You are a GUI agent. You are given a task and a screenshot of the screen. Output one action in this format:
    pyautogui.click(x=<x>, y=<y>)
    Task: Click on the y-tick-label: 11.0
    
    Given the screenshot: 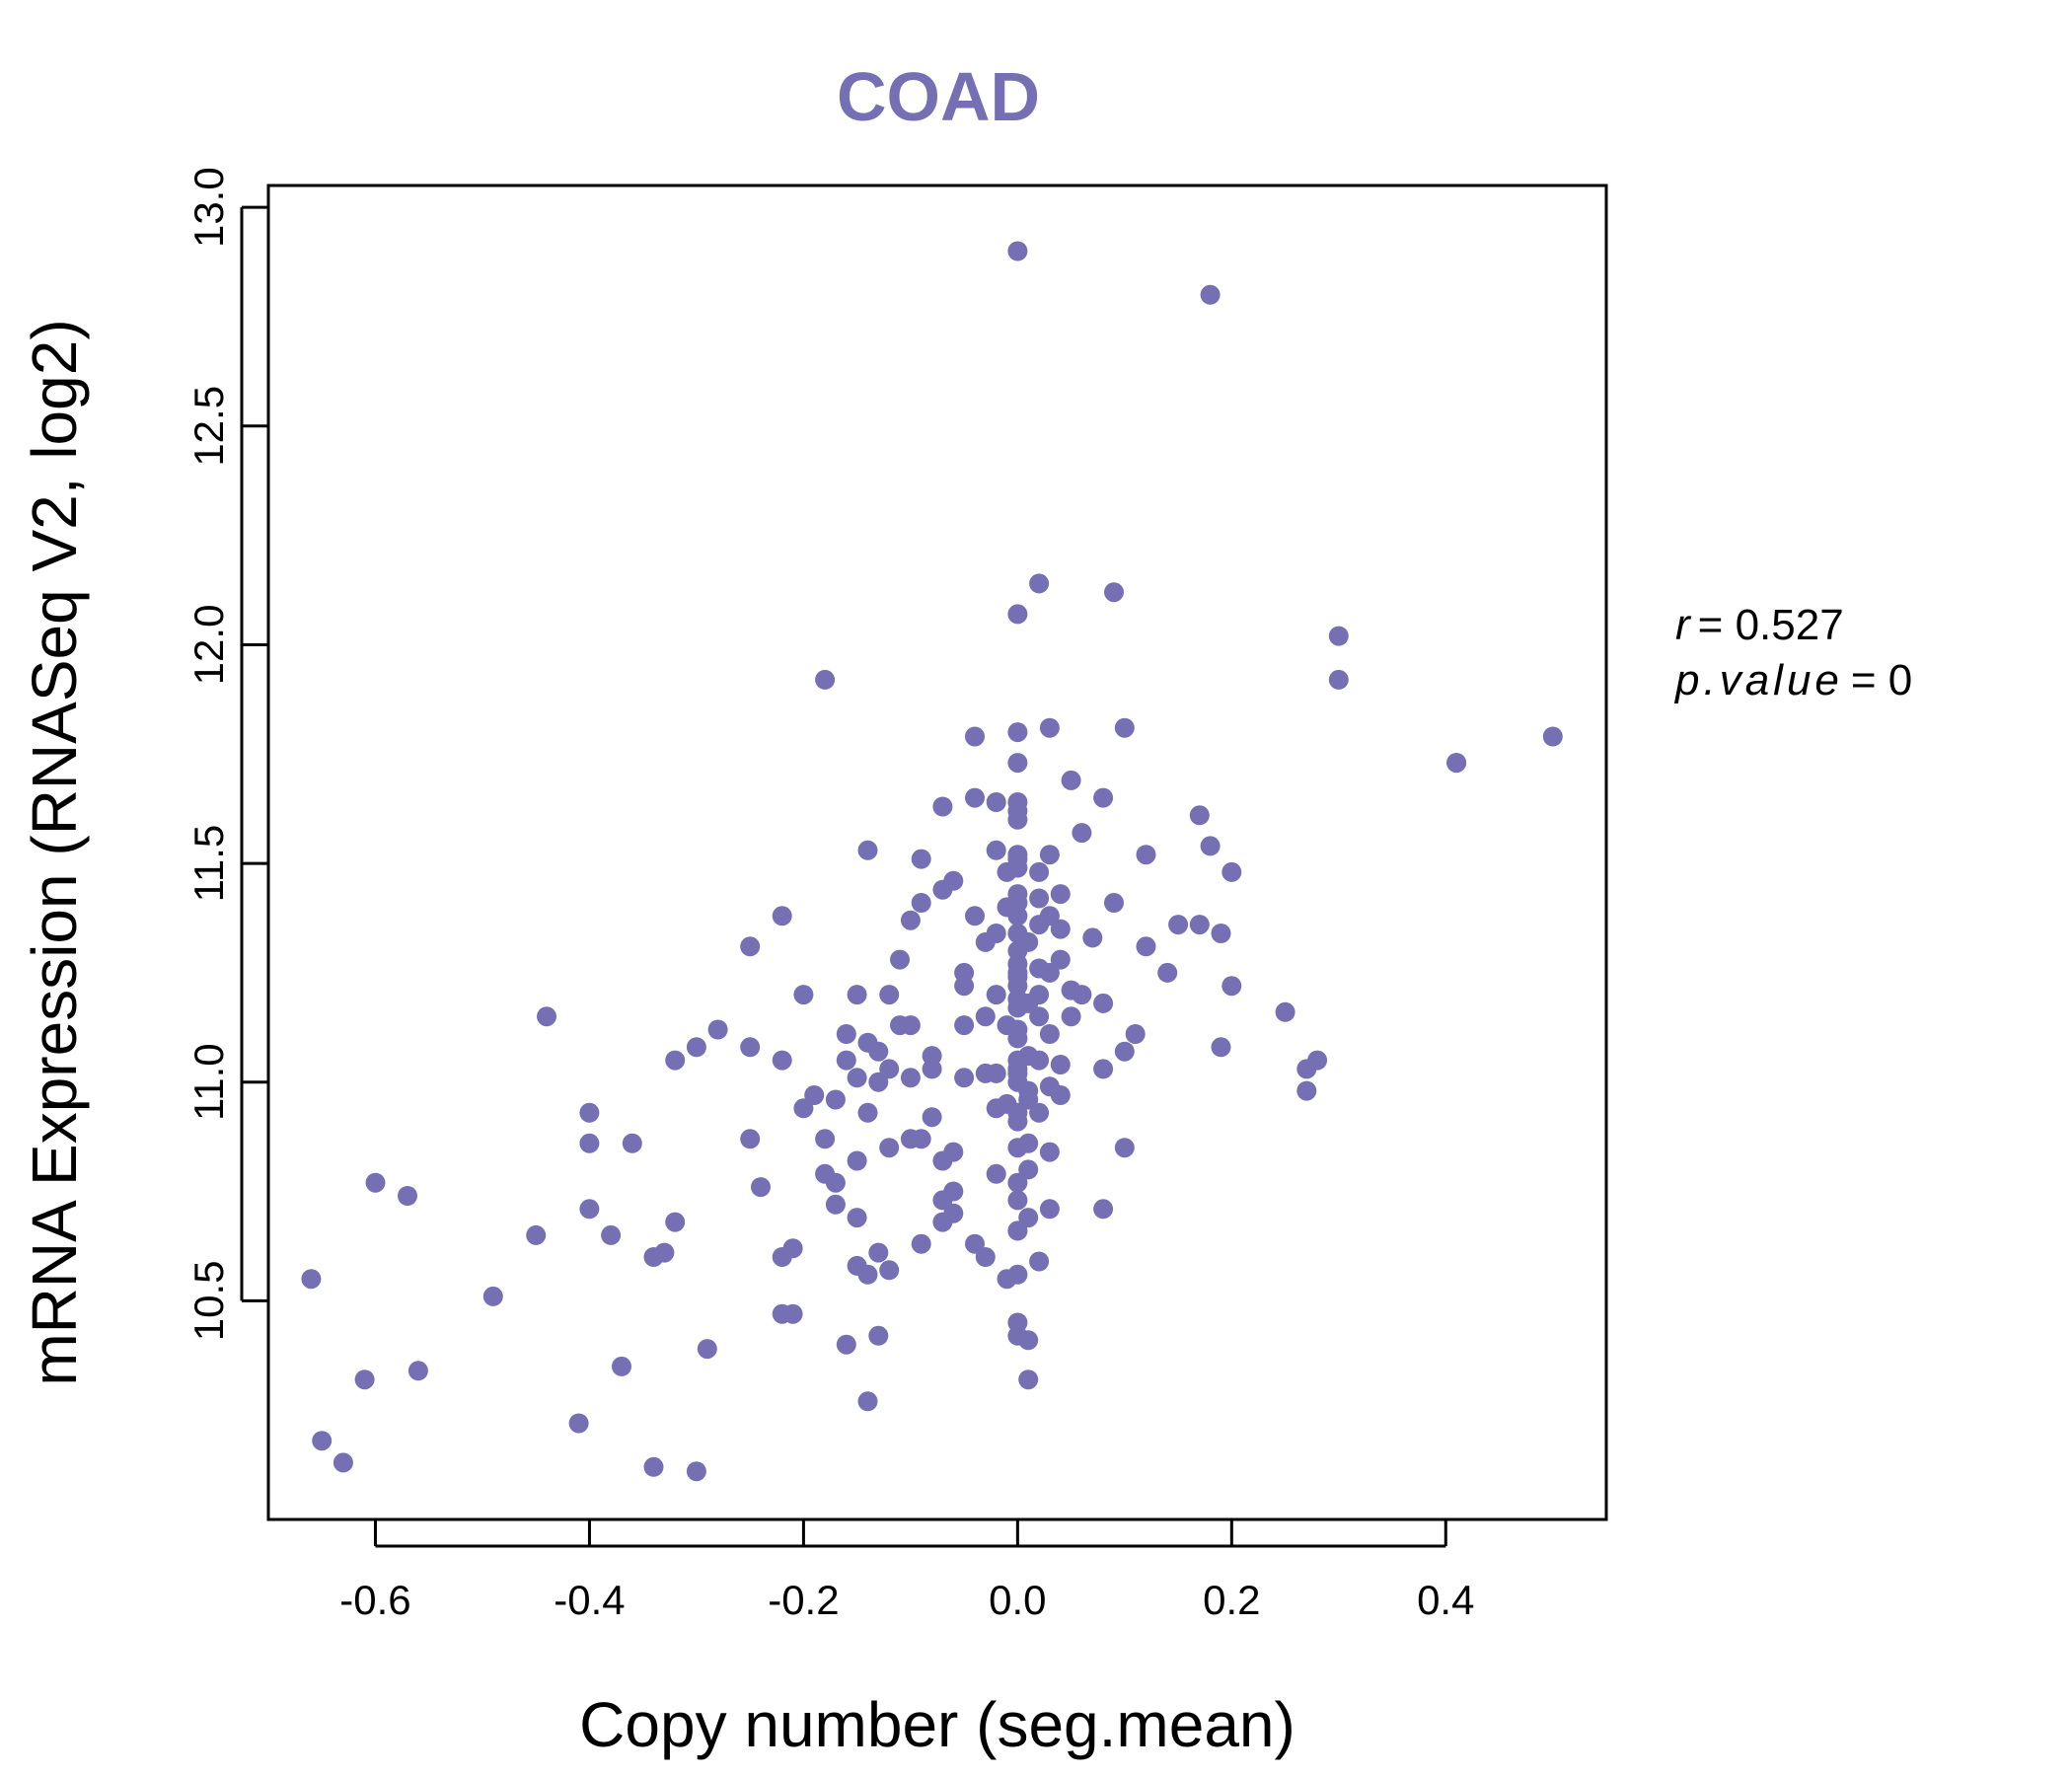 What is the action you would take?
    pyautogui.click(x=209, y=1082)
    